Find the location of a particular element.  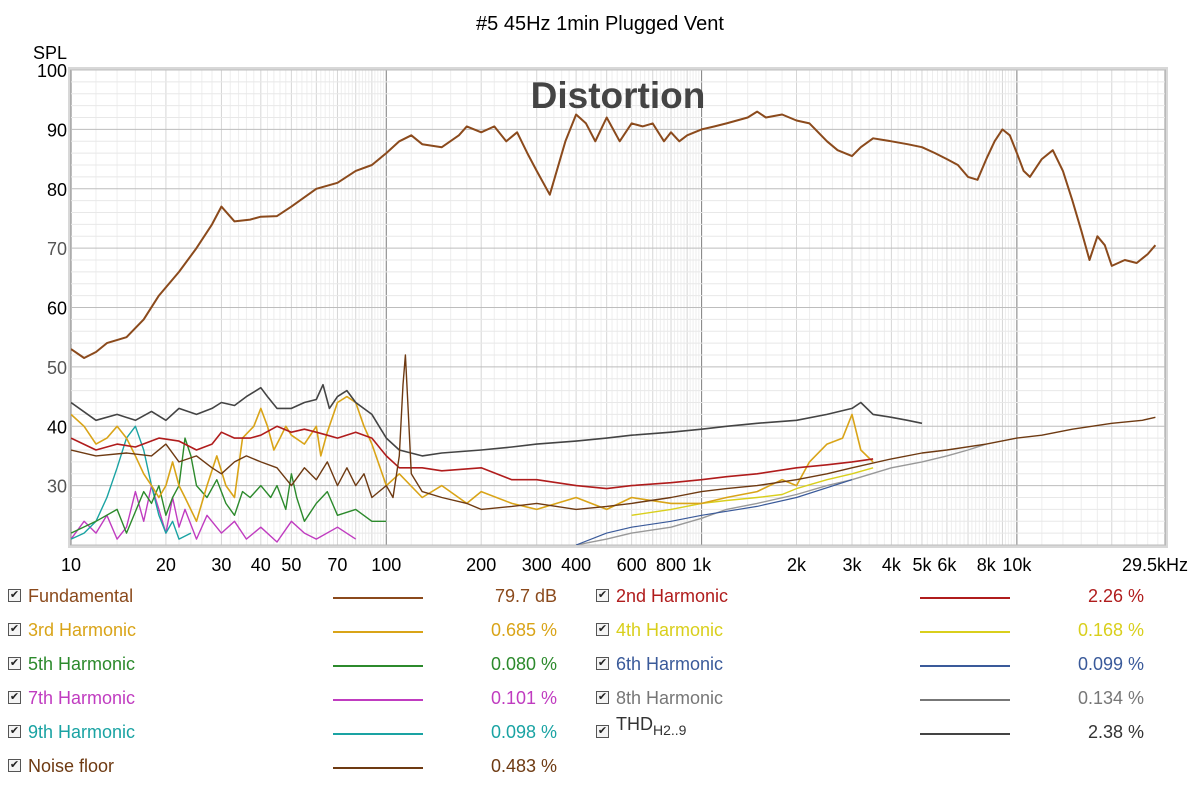

legend-subscript: H2..9 is located at coordinates (670, 730).